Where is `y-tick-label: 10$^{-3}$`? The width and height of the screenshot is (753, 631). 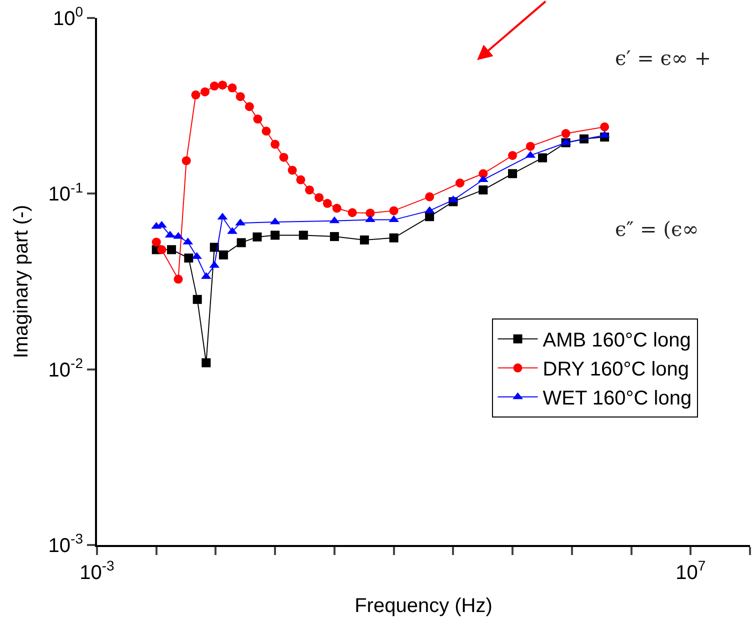
y-tick-label: 10$^{-3}$ is located at coordinates (66, 543).